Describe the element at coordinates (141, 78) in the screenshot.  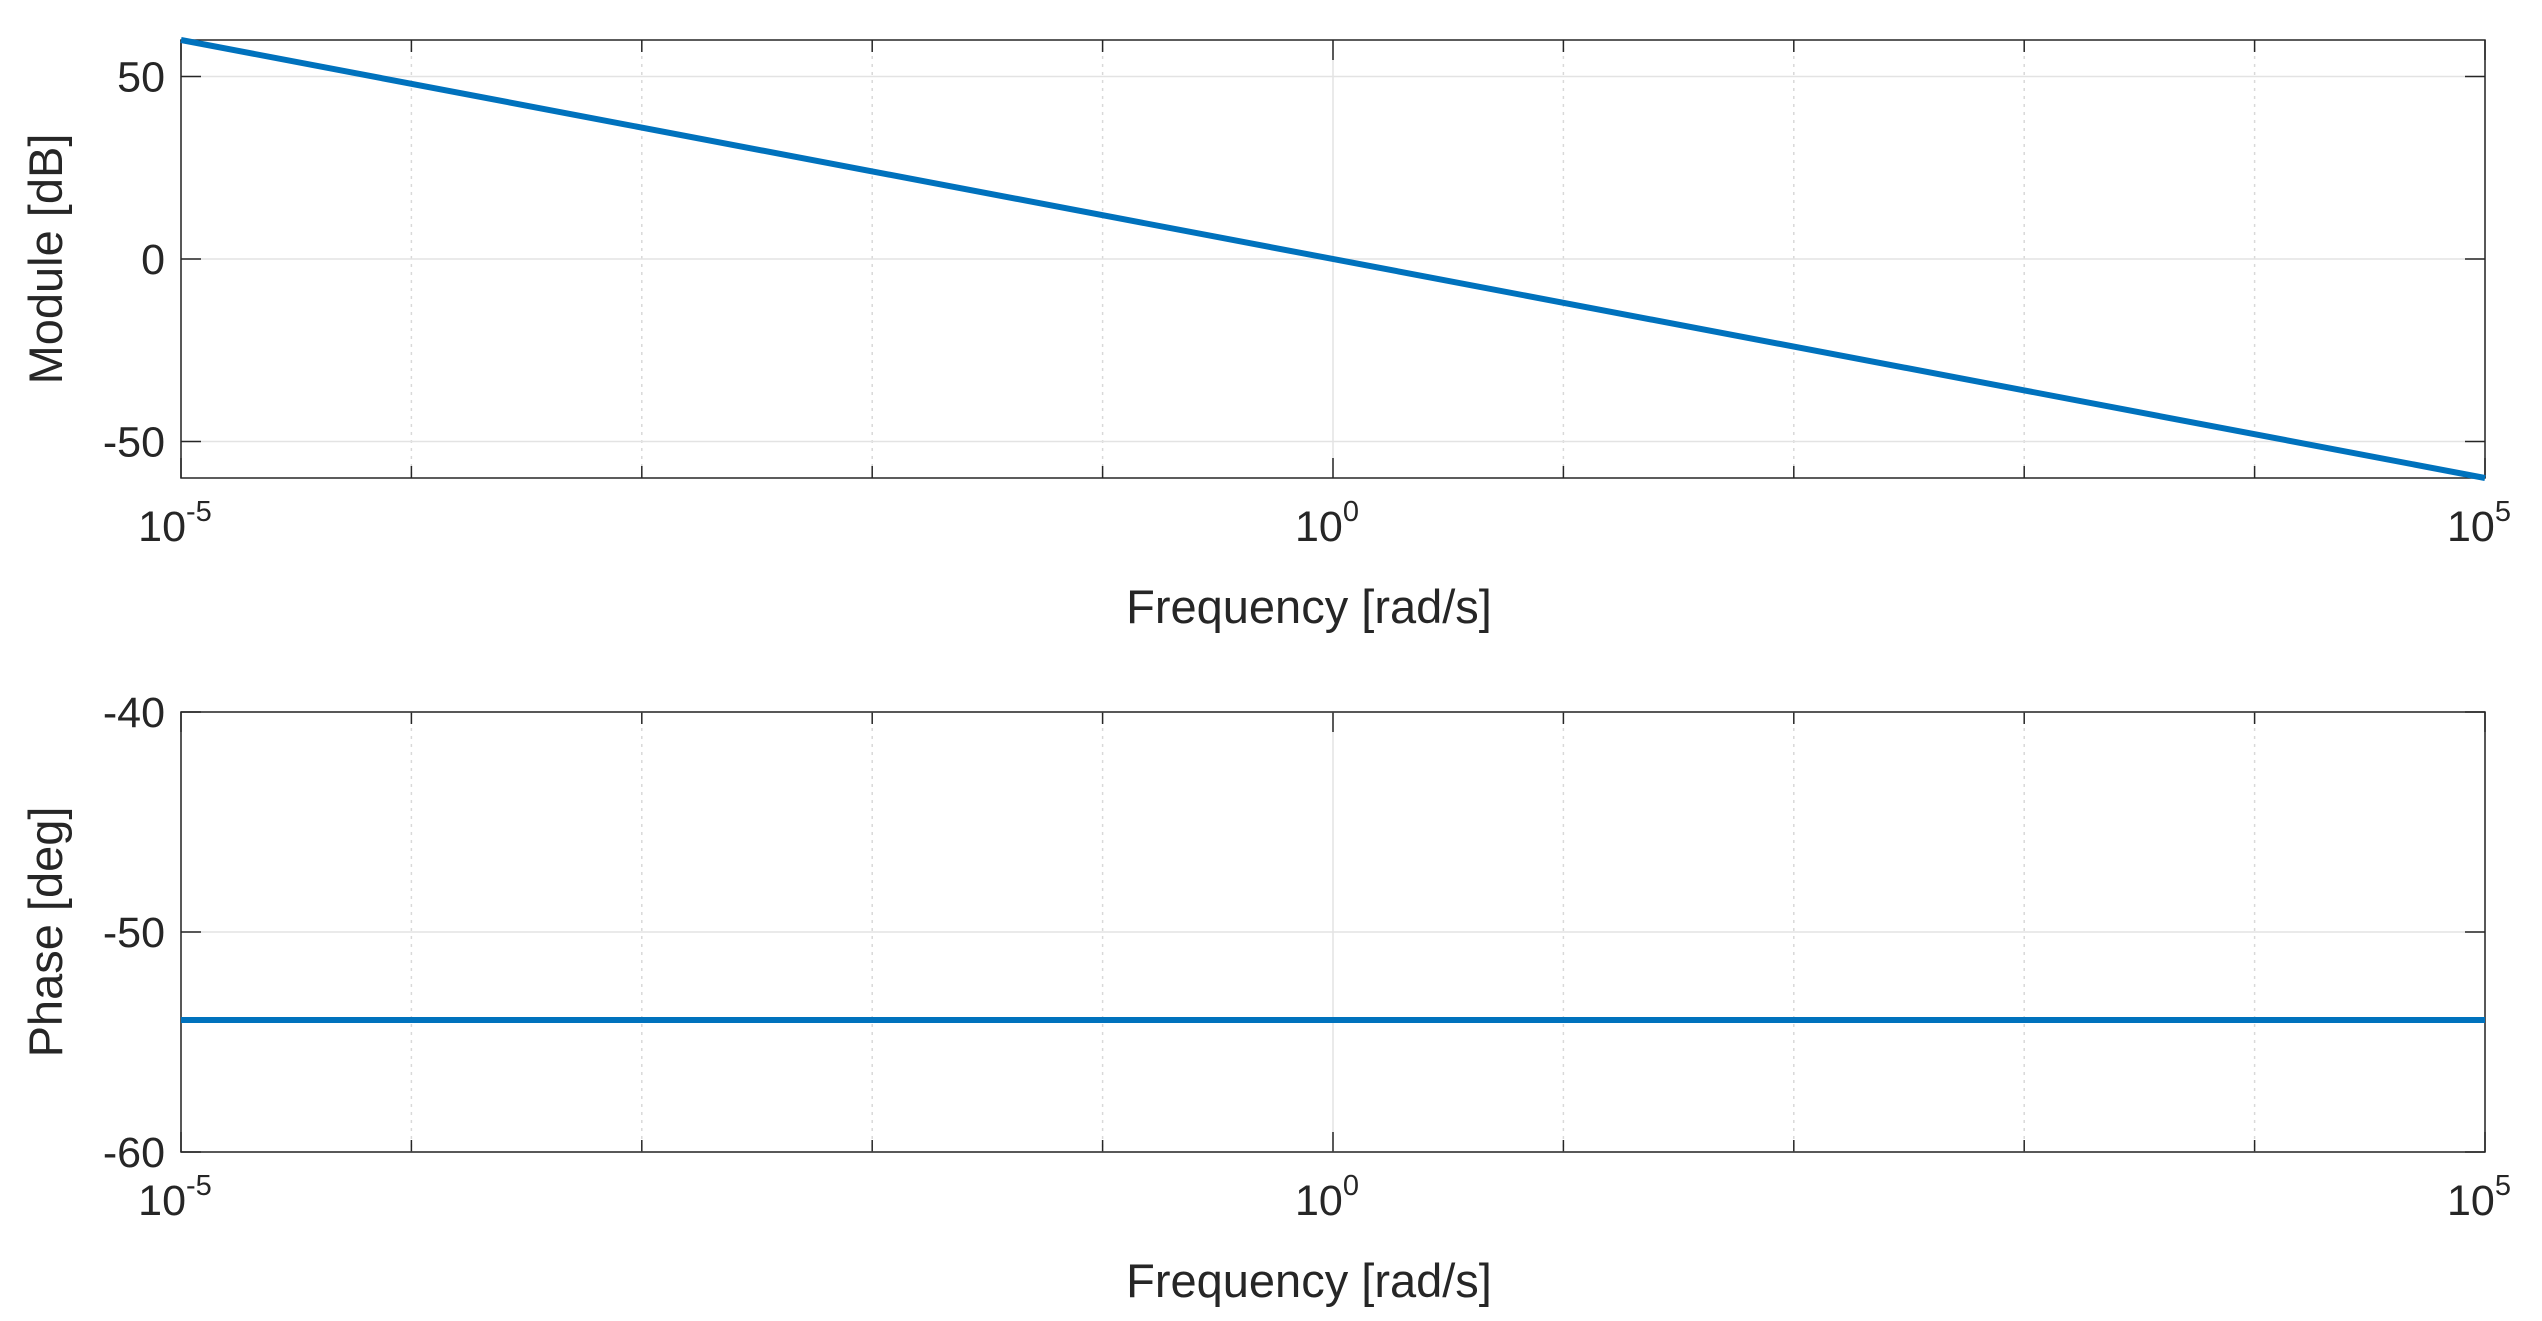
I see `y-tick-label: 50` at that location.